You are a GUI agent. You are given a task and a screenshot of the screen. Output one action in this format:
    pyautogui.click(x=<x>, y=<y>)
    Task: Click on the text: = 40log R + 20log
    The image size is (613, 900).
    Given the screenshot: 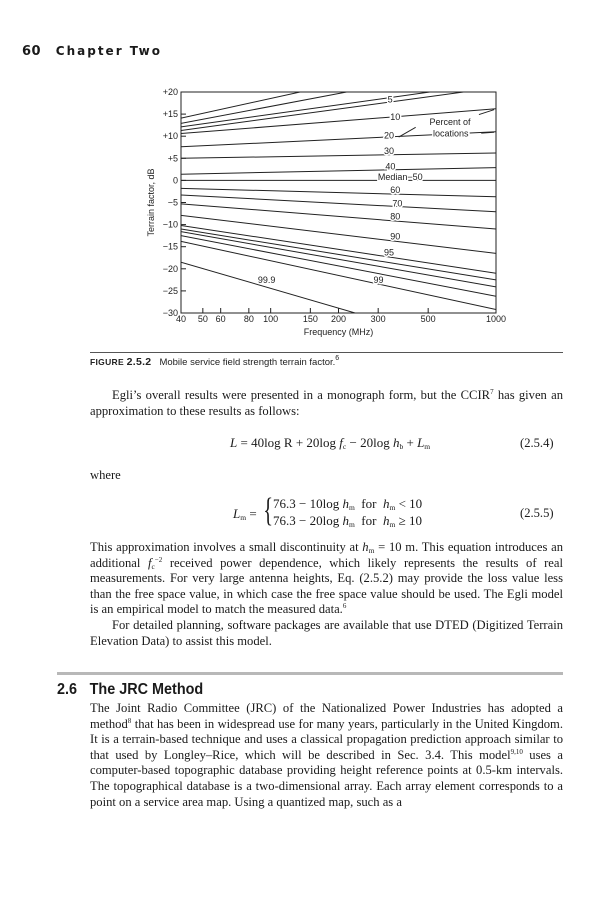 What is the action you would take?
    pyautogui.click(x=288, y=442)
    